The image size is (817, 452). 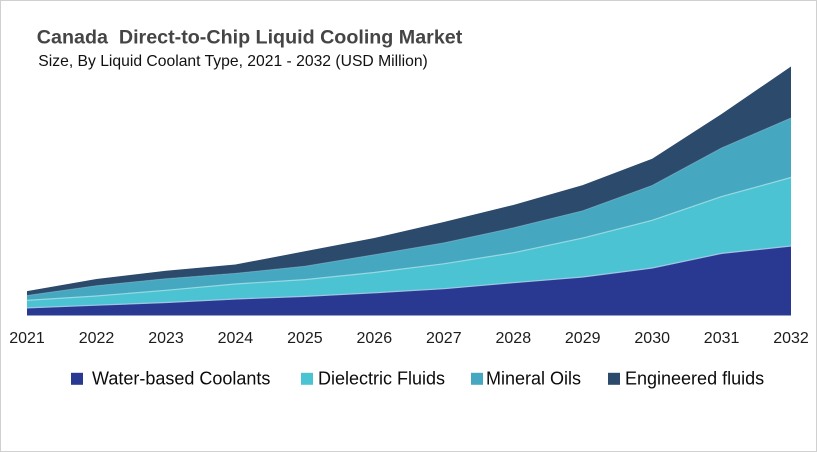 I want to click on svg-text: 2032, so click(x=791, y=338).